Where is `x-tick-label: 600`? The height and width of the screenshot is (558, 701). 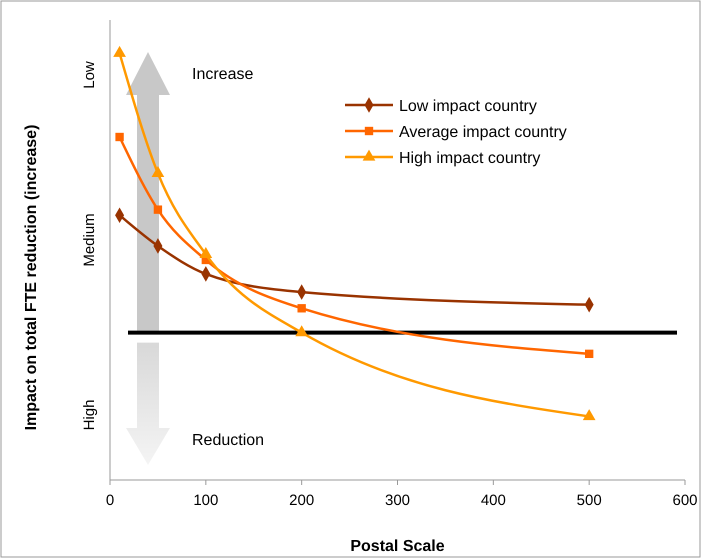
x-tick-label: 600 is located at coordinates (685, 500).